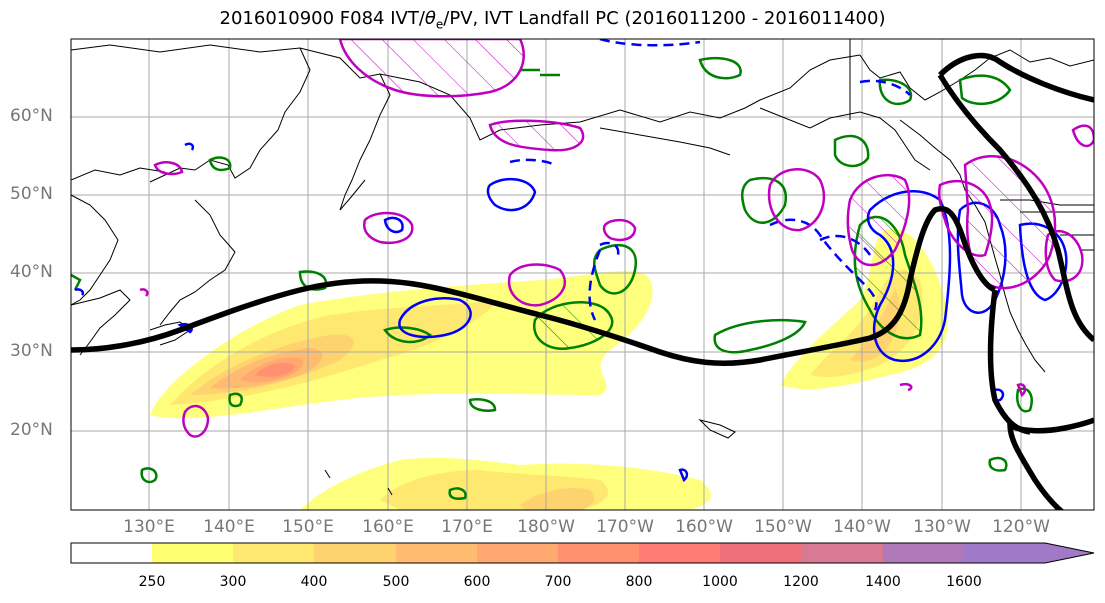 This screenshot has width=1105, height=603. I want to click on colorbar-tick-400: 400, so click(314, 582).